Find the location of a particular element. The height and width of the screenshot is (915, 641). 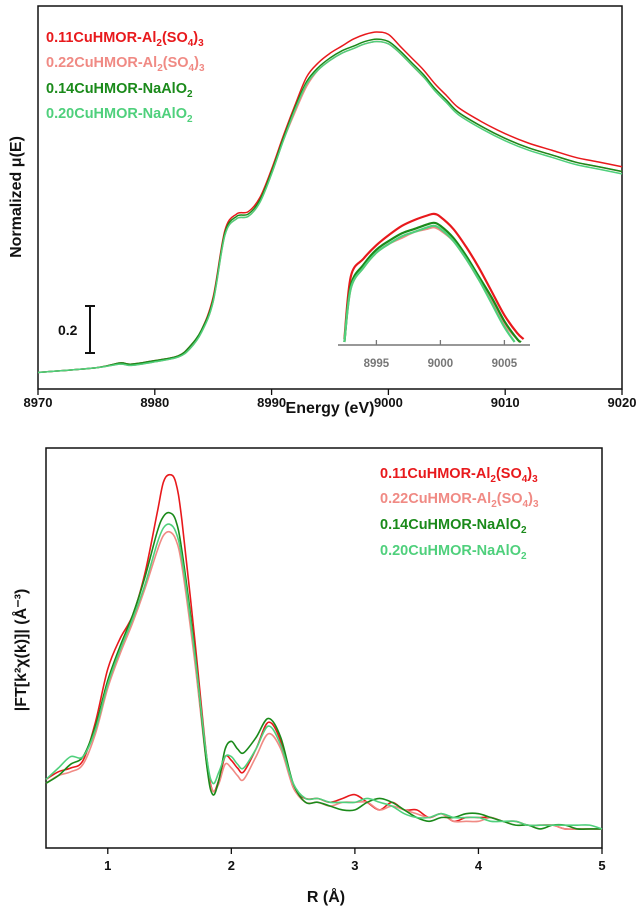

xanes-inset: 8995 9000 9005 is located at coordinates (434, 291).